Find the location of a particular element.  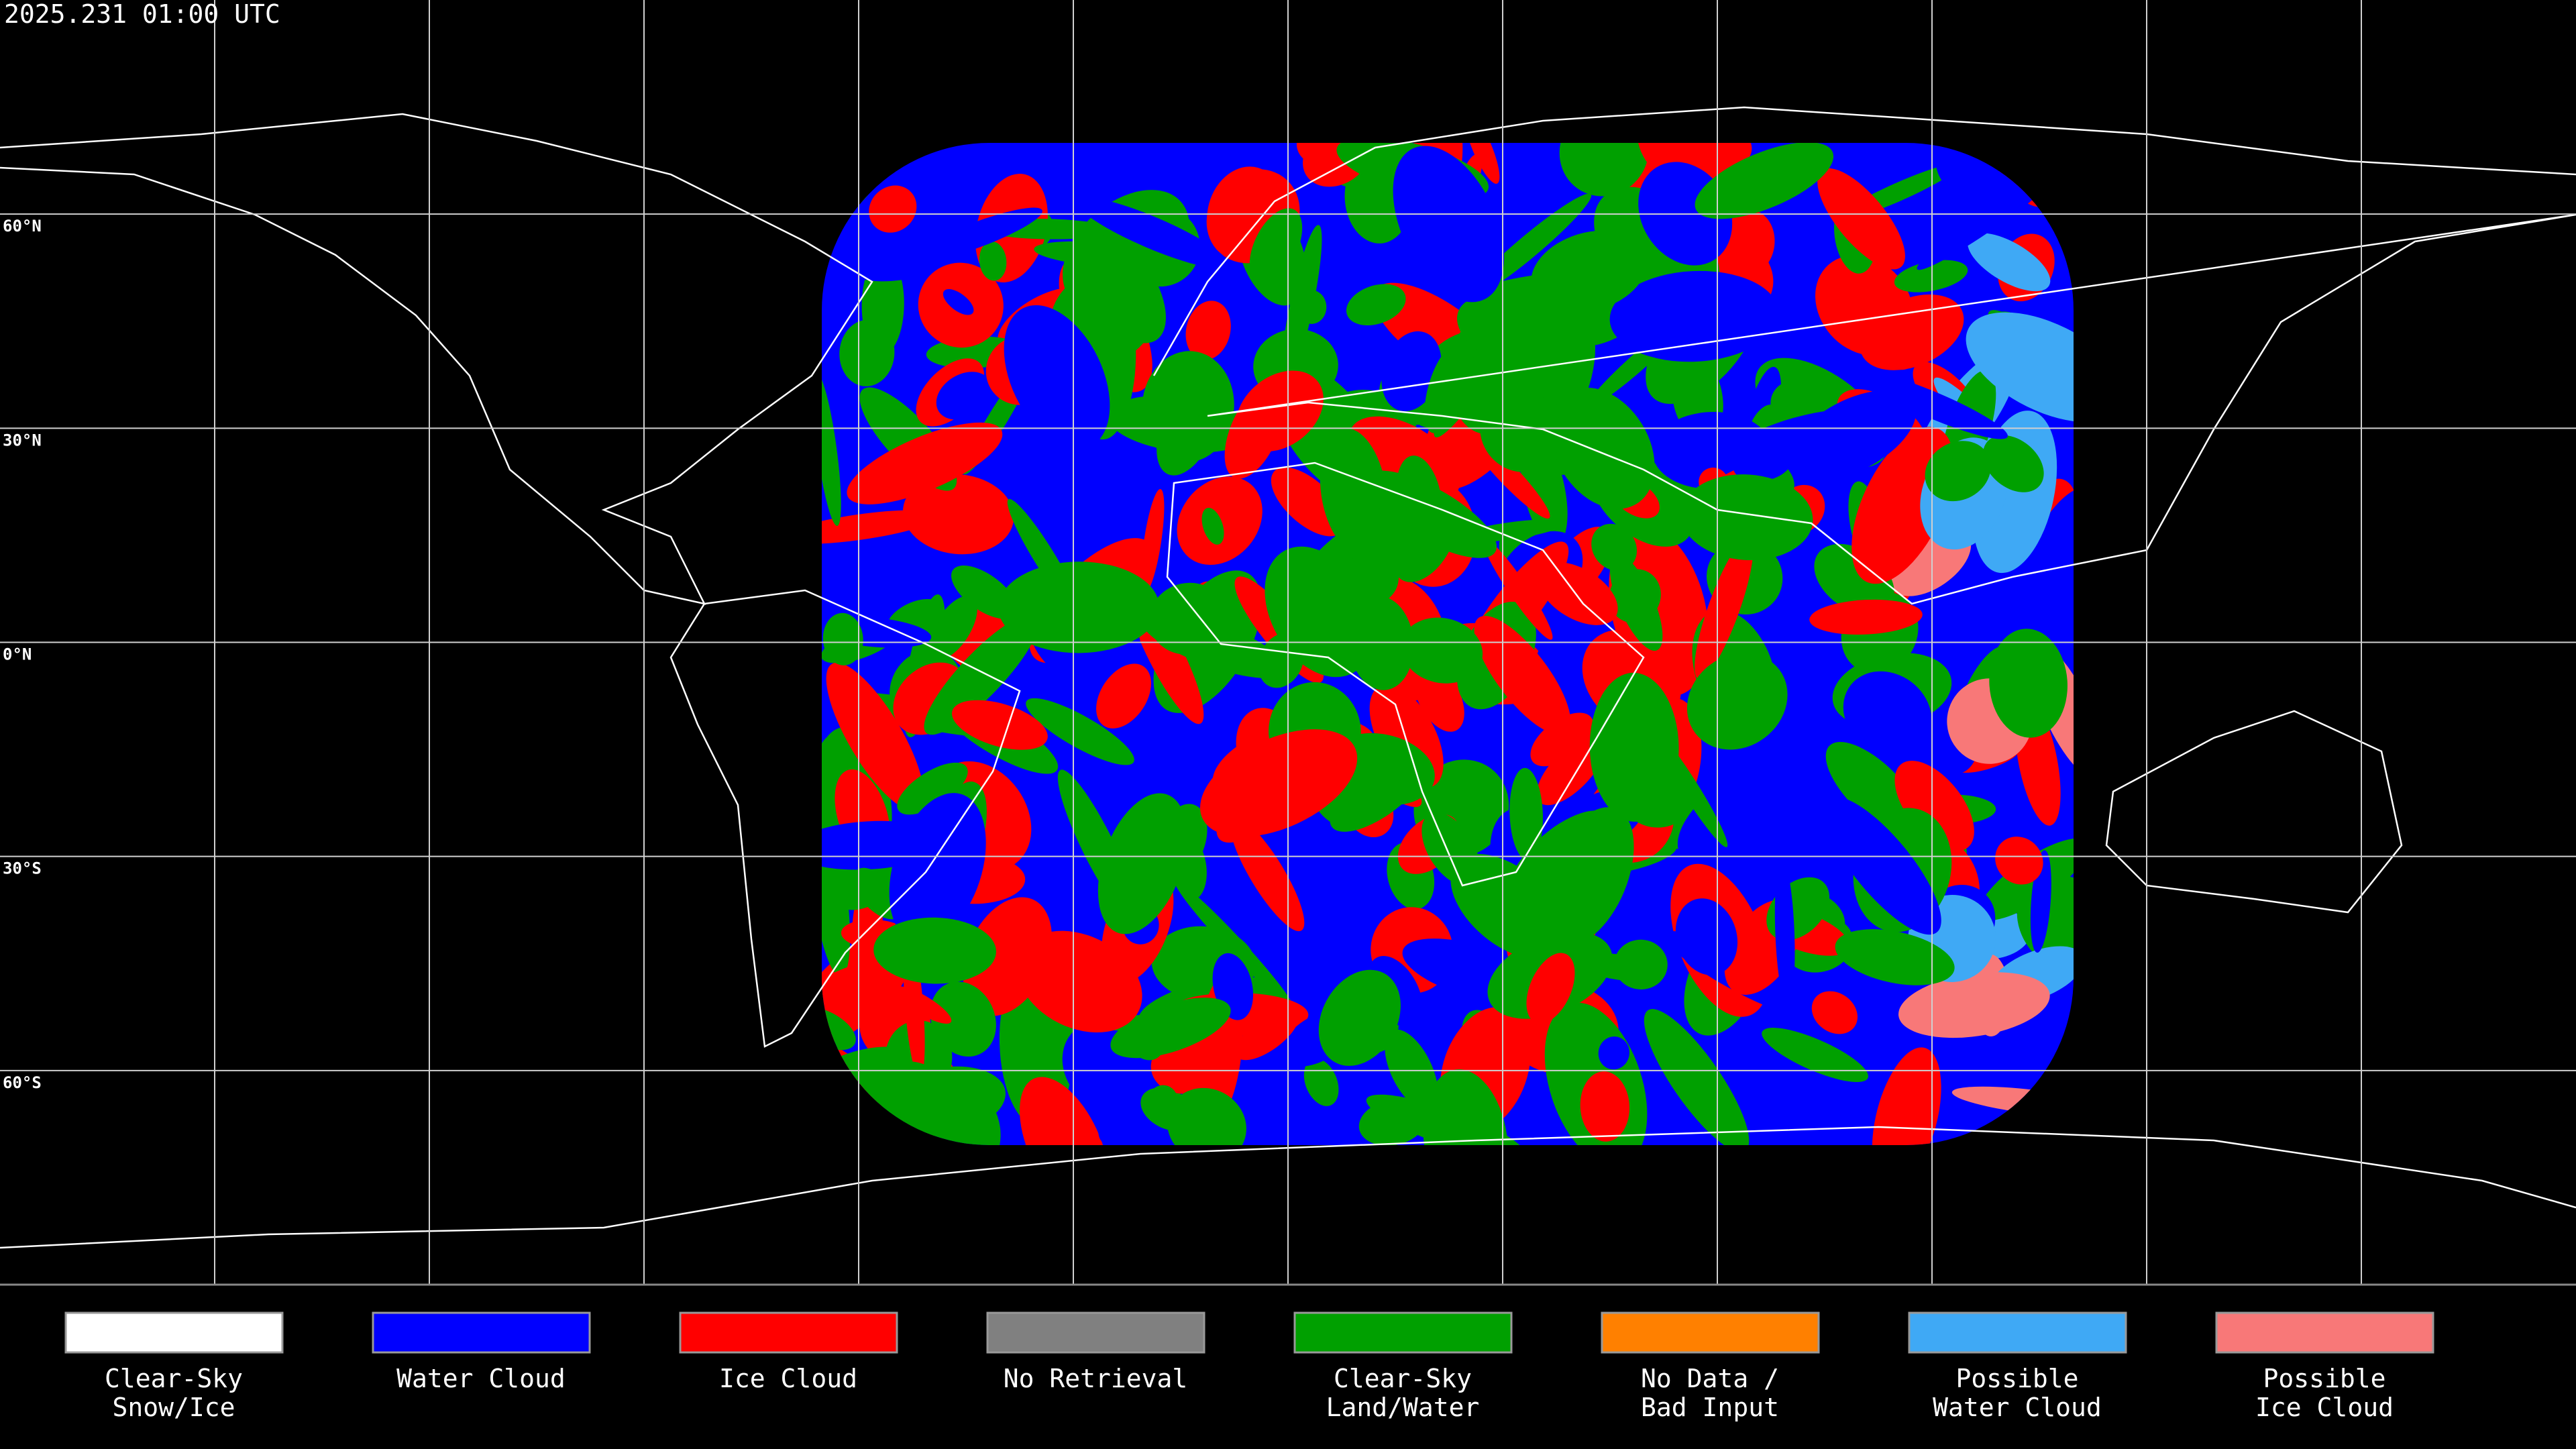

legend-label: Land/Water is located at coordinates (1403, 1407).